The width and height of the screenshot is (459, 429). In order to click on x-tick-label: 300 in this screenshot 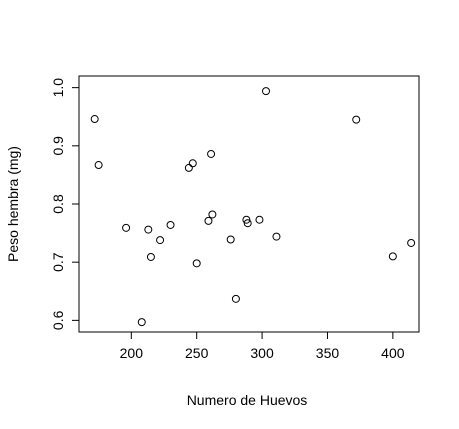, I will do `click(262, 353)`.